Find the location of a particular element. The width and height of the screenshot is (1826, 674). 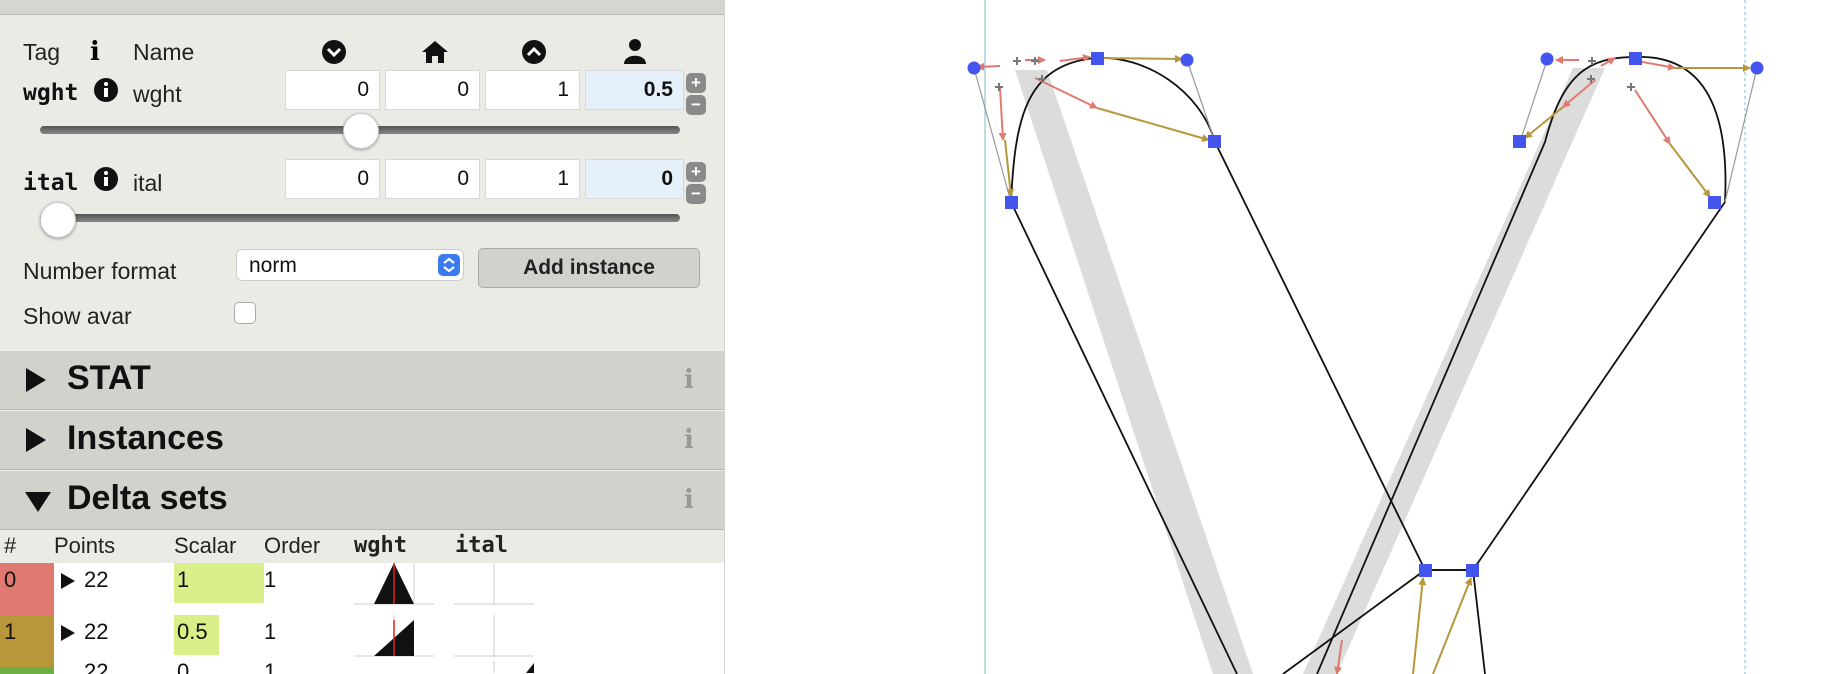

section-instances: Instances i is located at coordinates (362, 440).